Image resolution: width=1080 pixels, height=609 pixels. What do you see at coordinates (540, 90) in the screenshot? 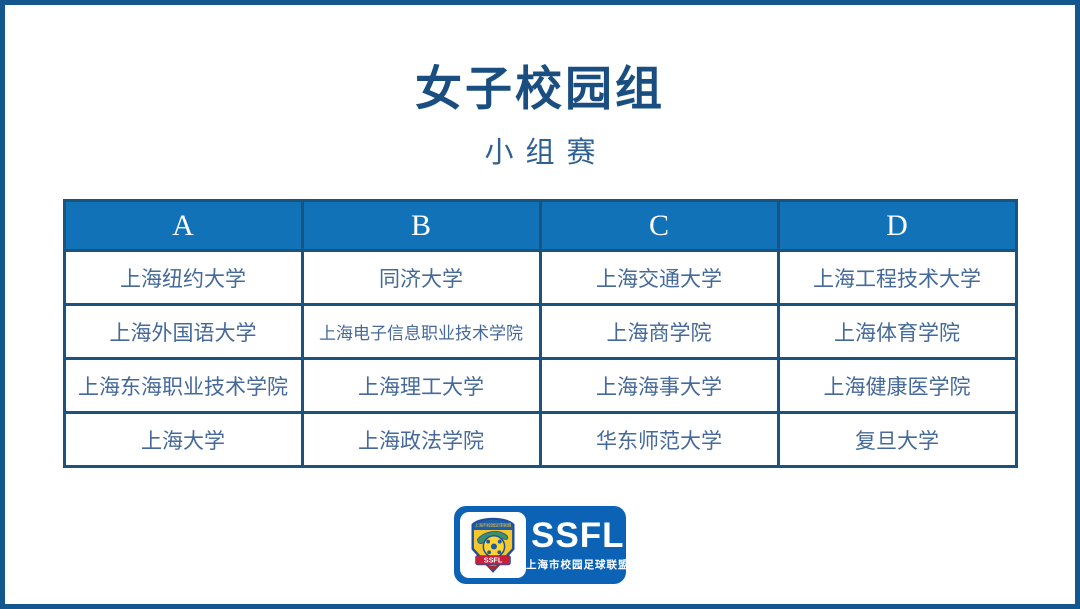
I see `page-title: 女子校园组` at bounding box center [540, 90].